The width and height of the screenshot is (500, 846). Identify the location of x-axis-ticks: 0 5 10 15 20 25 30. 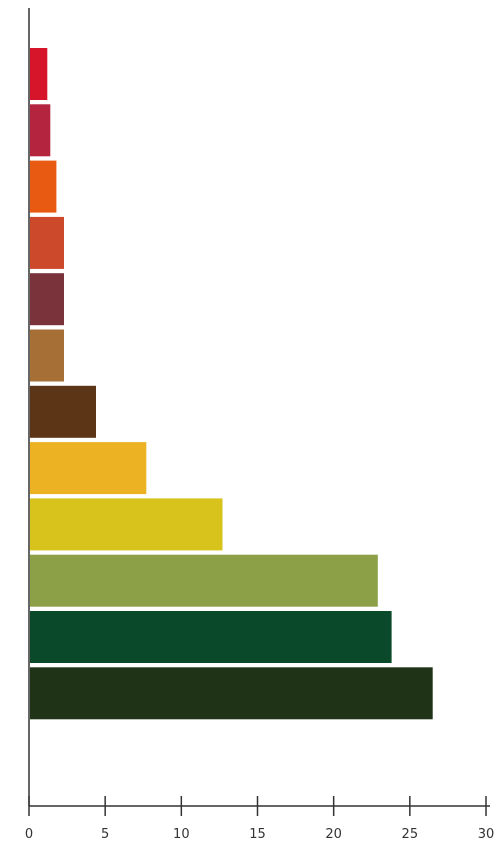
(259, 819).